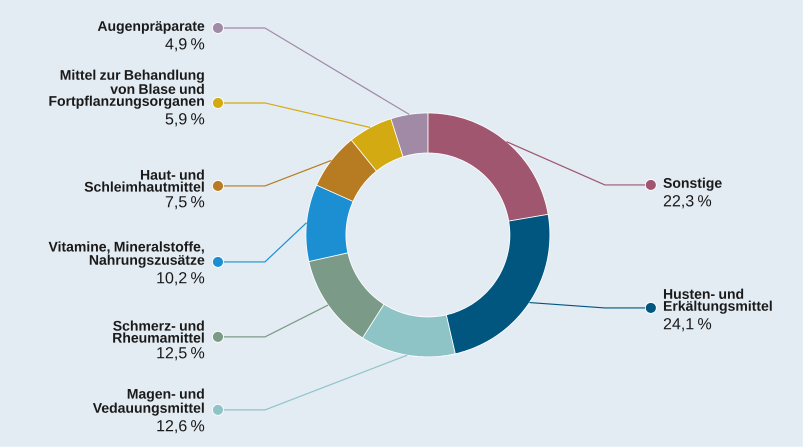  I want to click on legend-label: Schmerz- und Rheumamittel, so click(158, 331).